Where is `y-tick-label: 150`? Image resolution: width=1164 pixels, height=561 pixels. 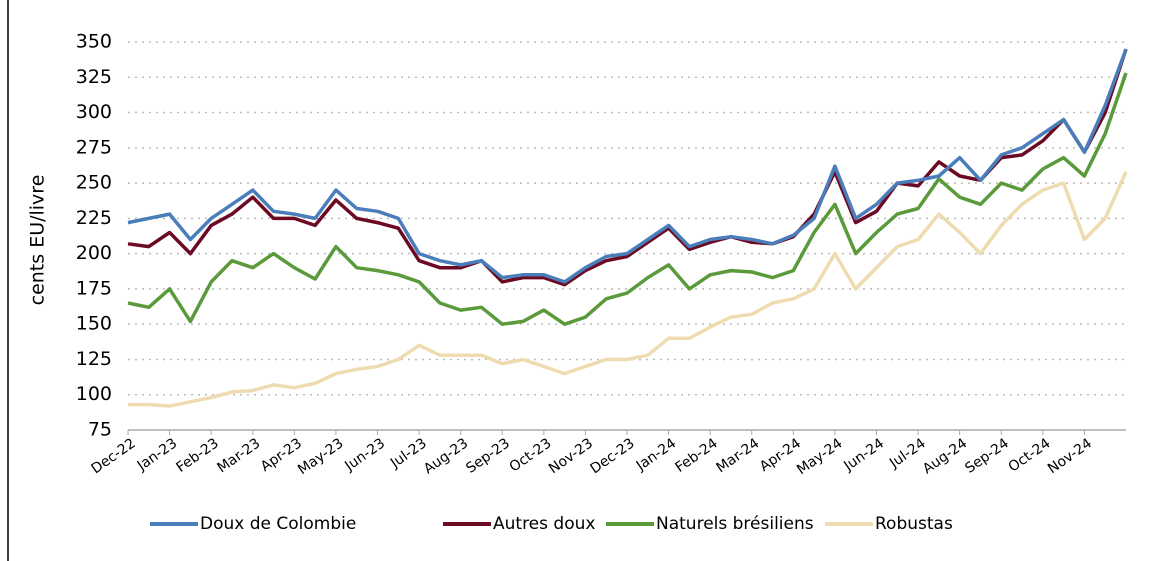 y-tick-label: 150 is located at coordinates (94, 324).